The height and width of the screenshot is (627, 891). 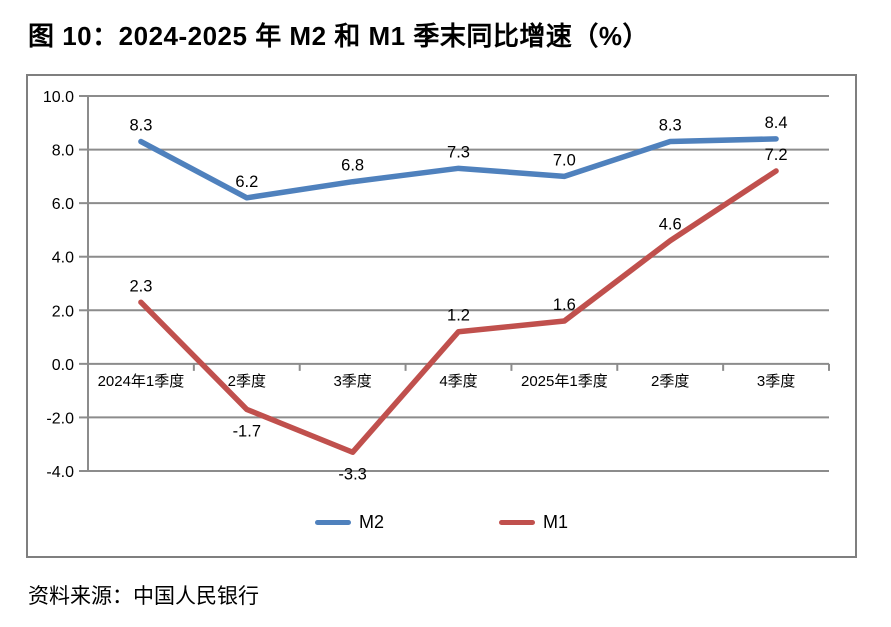 What do you see at coordinates (564, 381) in the screenshot?
I see `x-tick-label: 2025年1季度` at bounding box center [564, 381].